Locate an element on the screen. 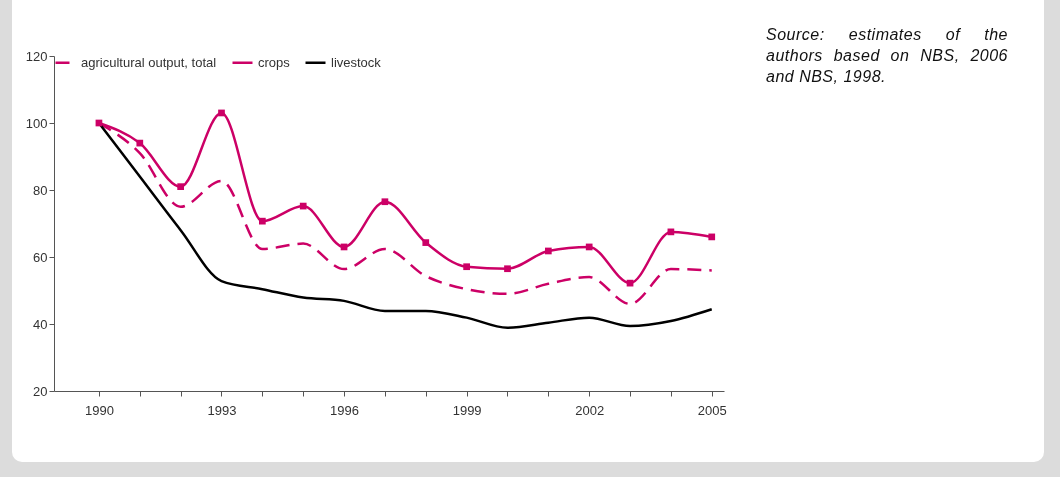 The height and width of the screenshot is (477, 1060). y-tick-label: 60 is located at coordinates (40, 257).